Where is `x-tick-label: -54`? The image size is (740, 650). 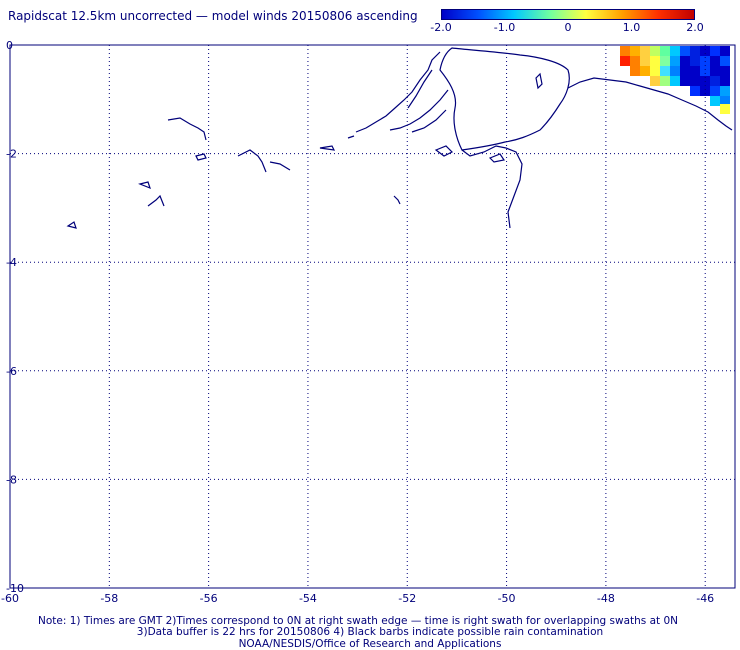
x-tick-label: -54 is located at coordinates (308, 598).